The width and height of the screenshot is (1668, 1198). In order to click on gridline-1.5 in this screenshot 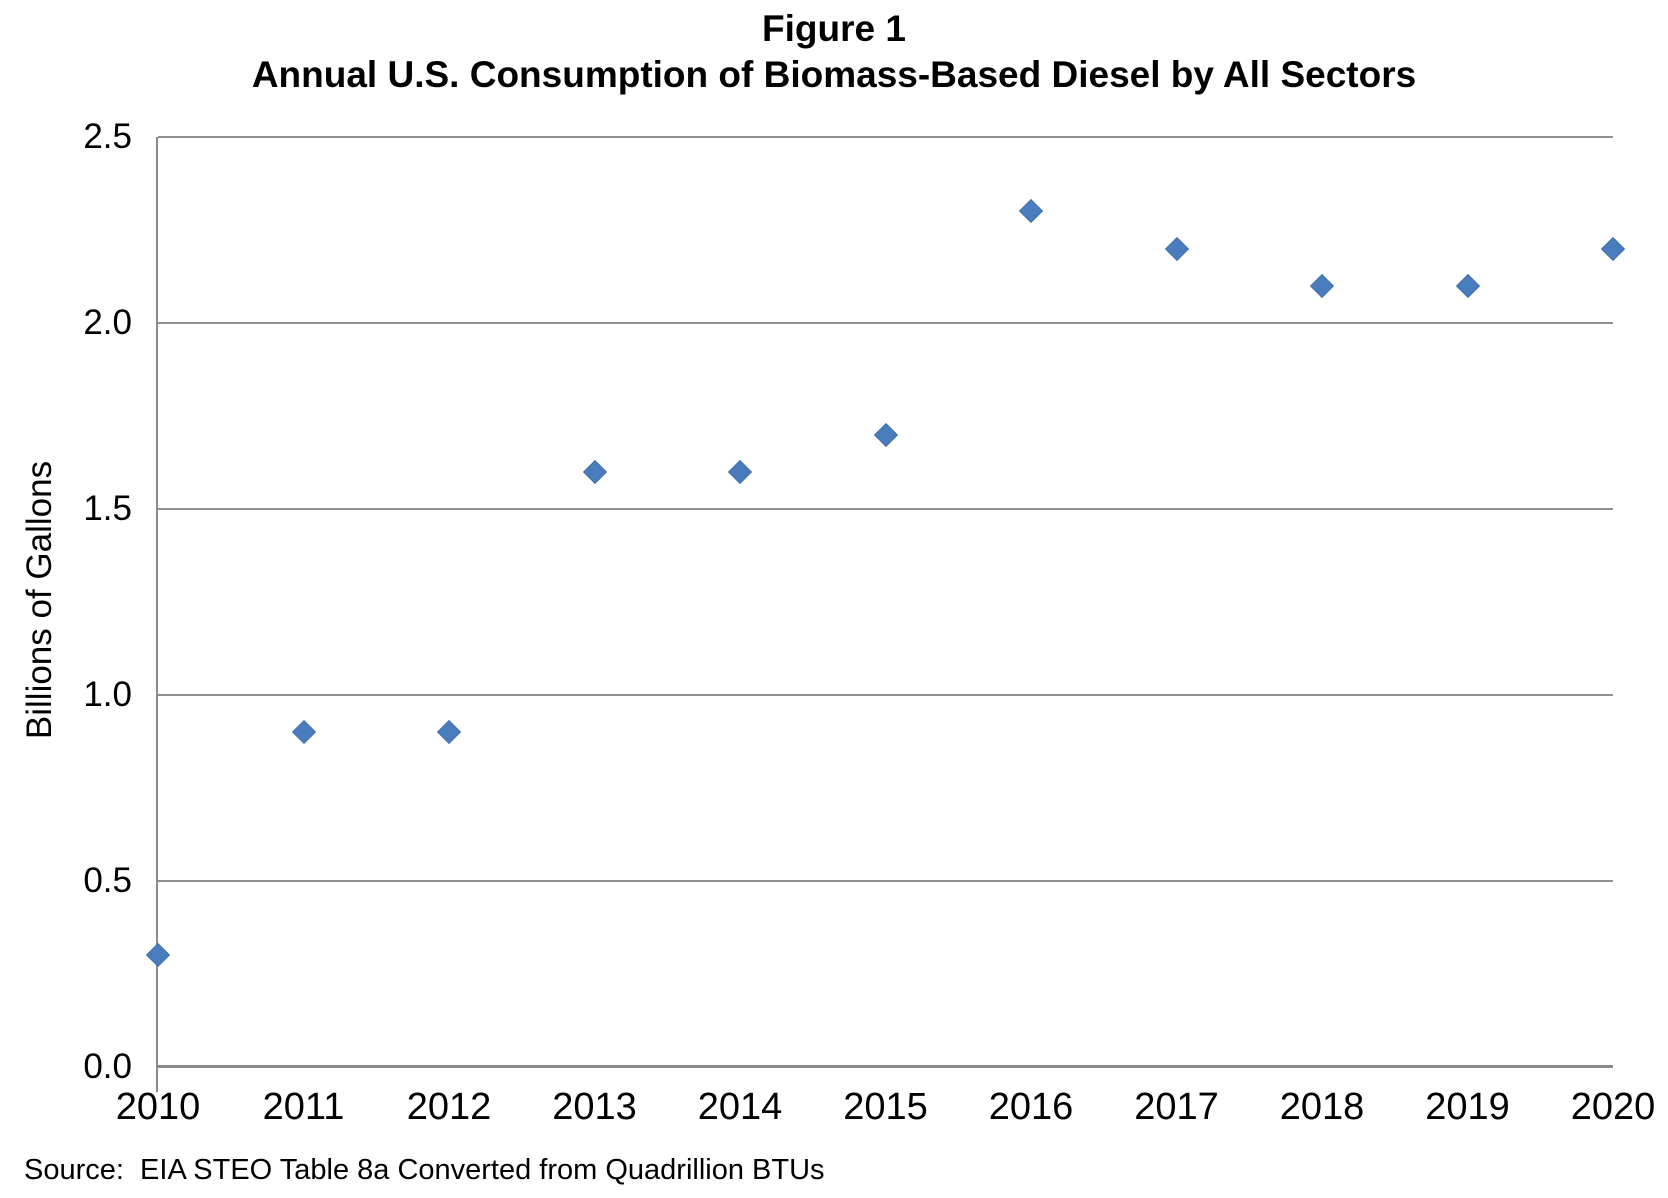, I will do `click(885, 509)`.